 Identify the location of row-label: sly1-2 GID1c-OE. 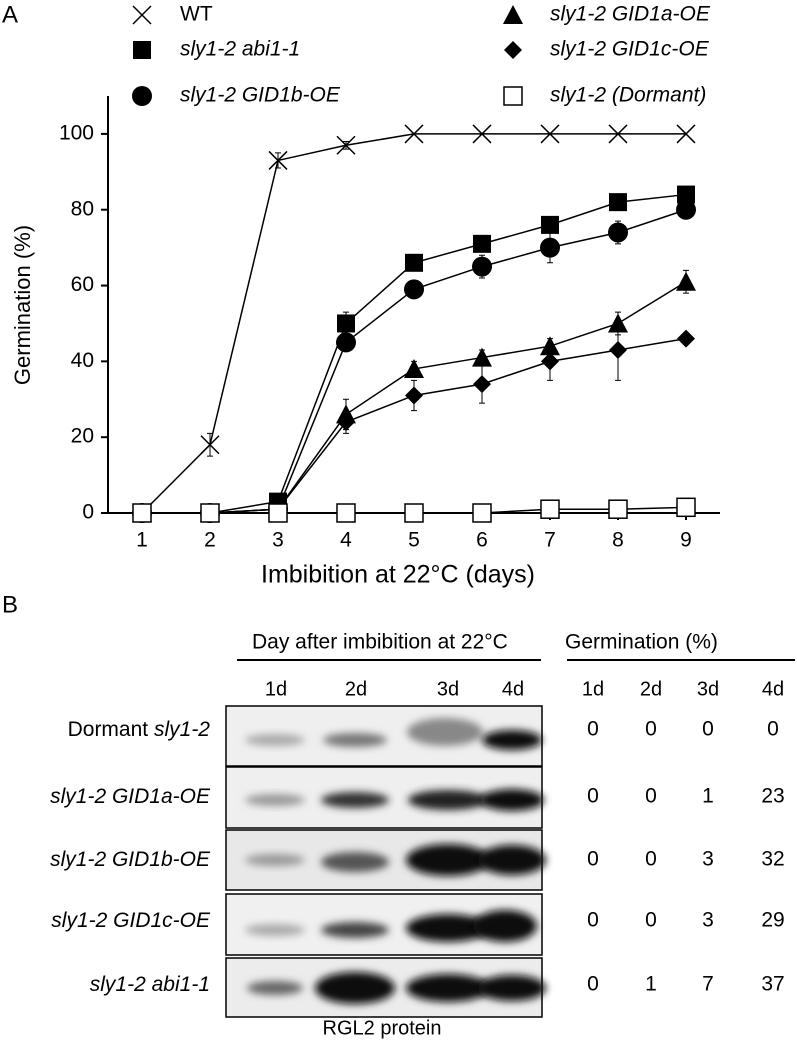
(131, 920).